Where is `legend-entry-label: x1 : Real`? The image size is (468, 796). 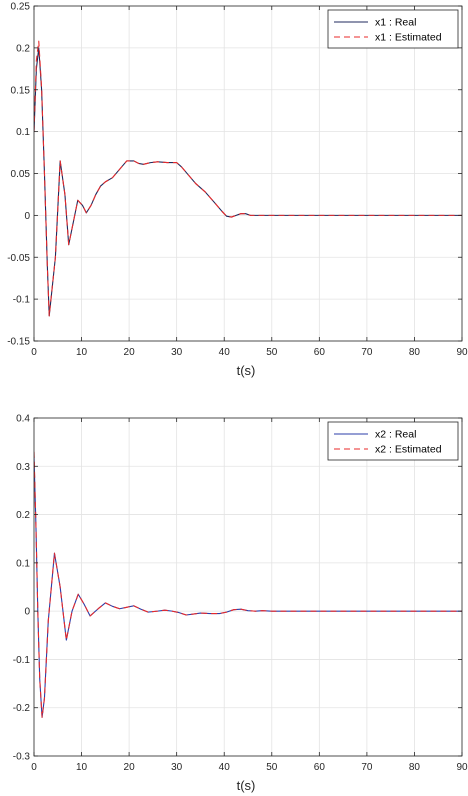 legend-entry-label: x1 : Real is located at coordinates (395, 23).